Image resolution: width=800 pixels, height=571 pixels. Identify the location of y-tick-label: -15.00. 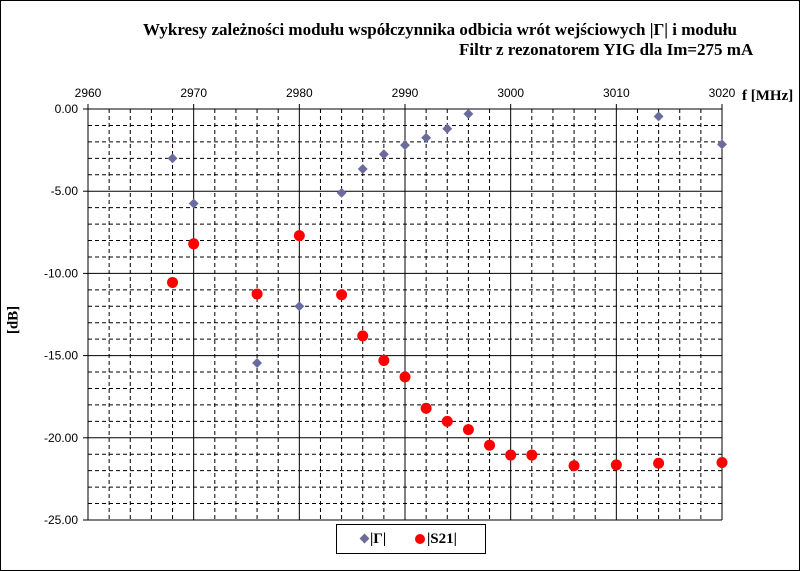
(61, 356).